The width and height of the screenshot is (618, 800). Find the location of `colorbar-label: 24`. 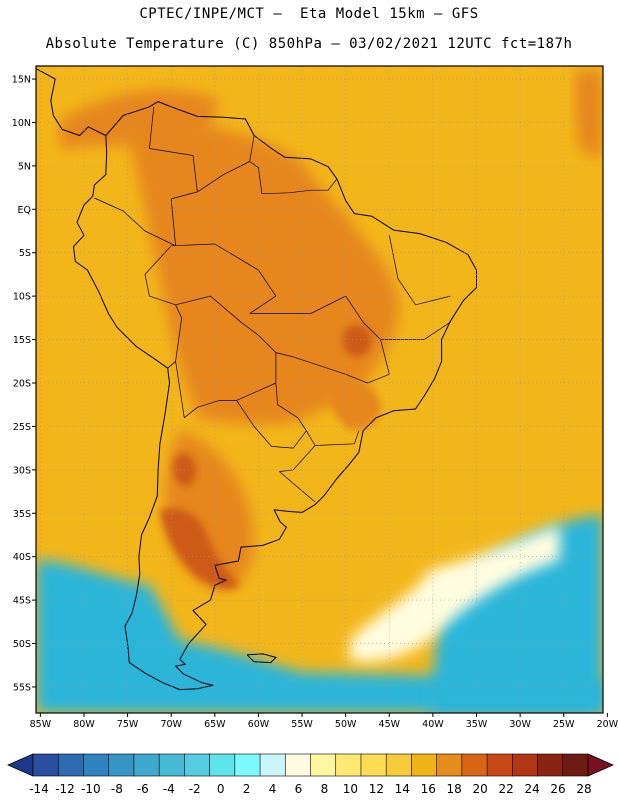

colorbar-label: 24 is located at coordinates (531, 789).